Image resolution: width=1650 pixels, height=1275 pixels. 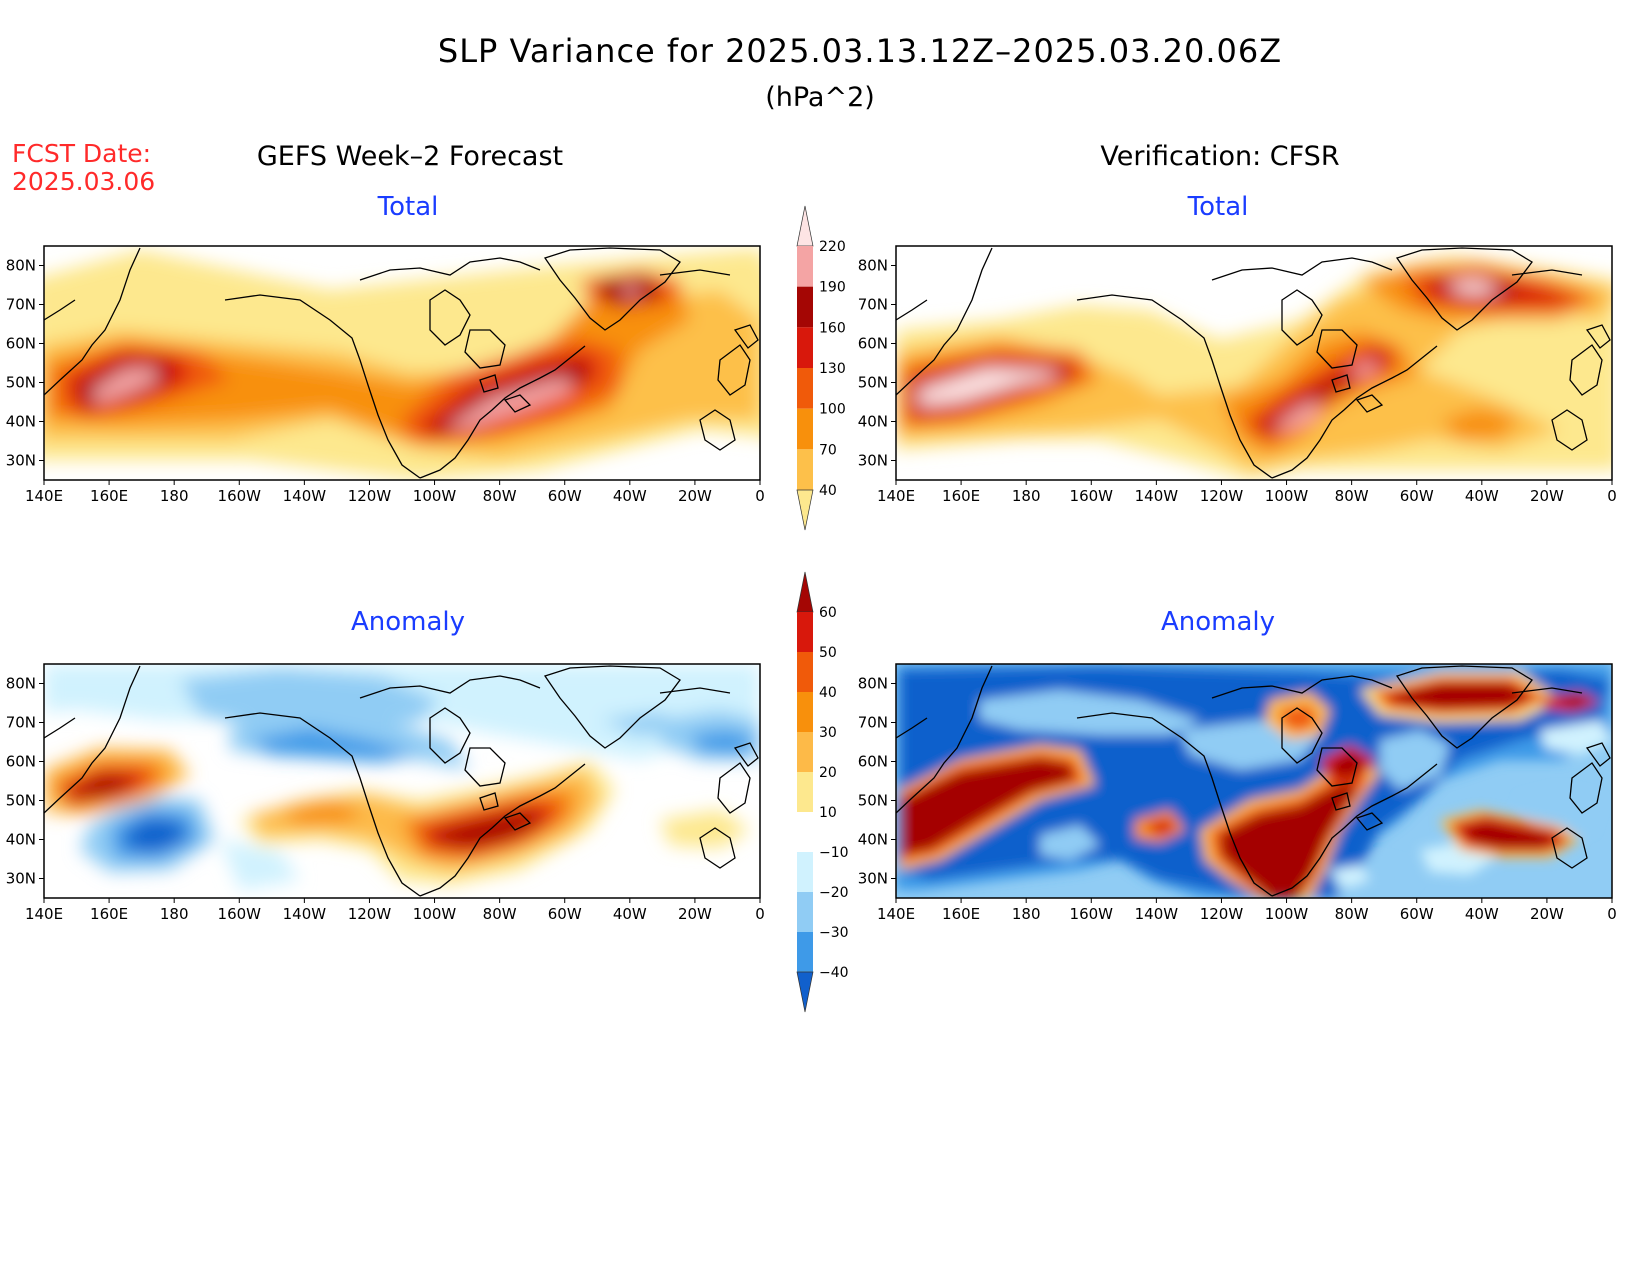 What do you see at coordinates (410, 156) in the screenshot?
I see `left-column-title: GEFS Week–2 Forecast` at bounding box center [410, 156].